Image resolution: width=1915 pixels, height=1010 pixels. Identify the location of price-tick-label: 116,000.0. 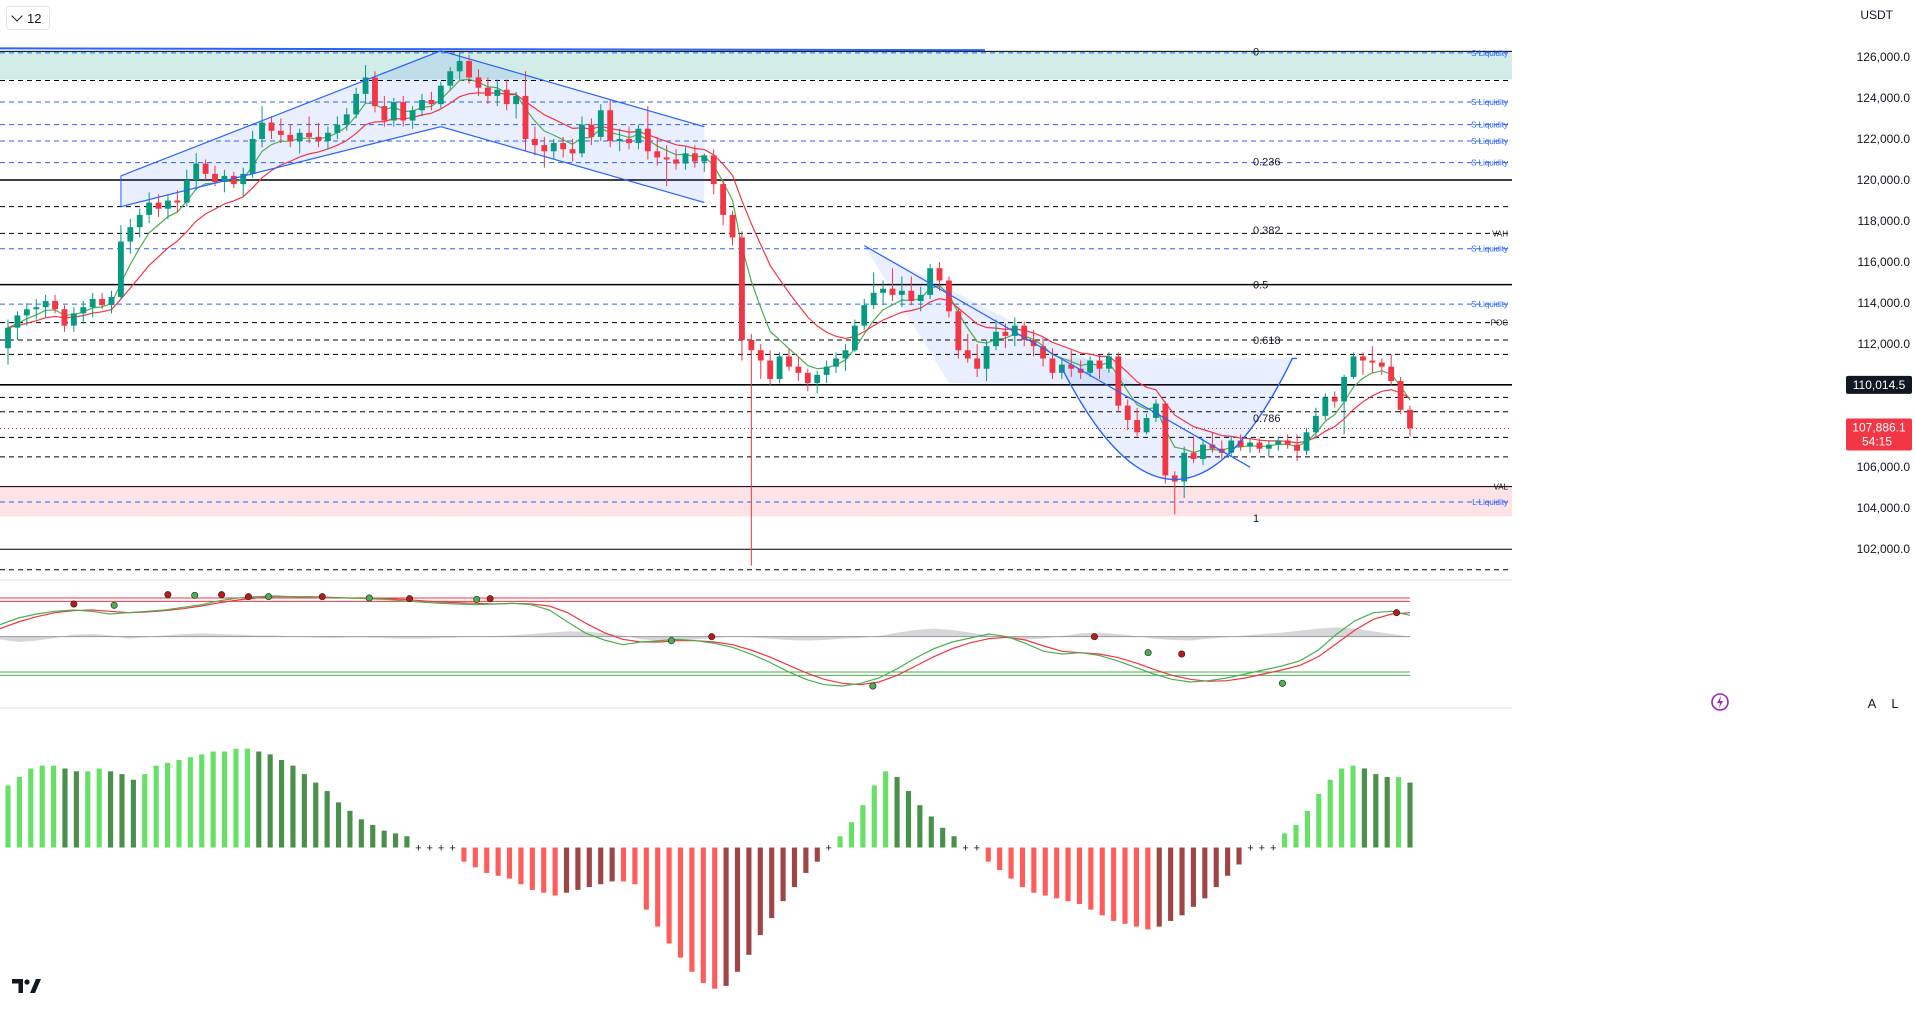
(1884, 262).